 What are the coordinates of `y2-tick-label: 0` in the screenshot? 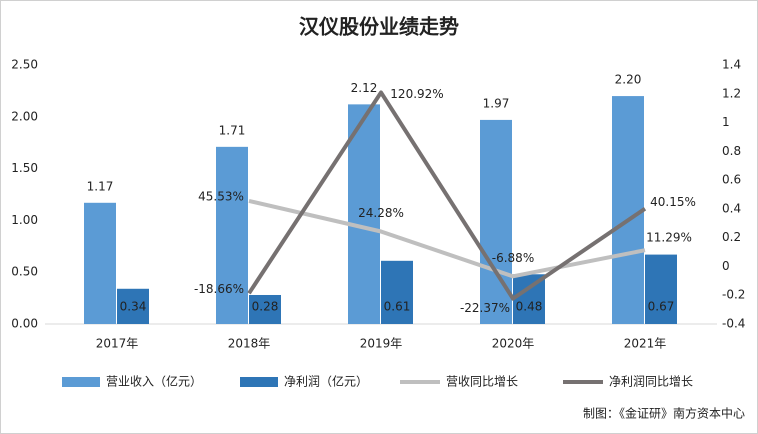 It's located at (726, 266).